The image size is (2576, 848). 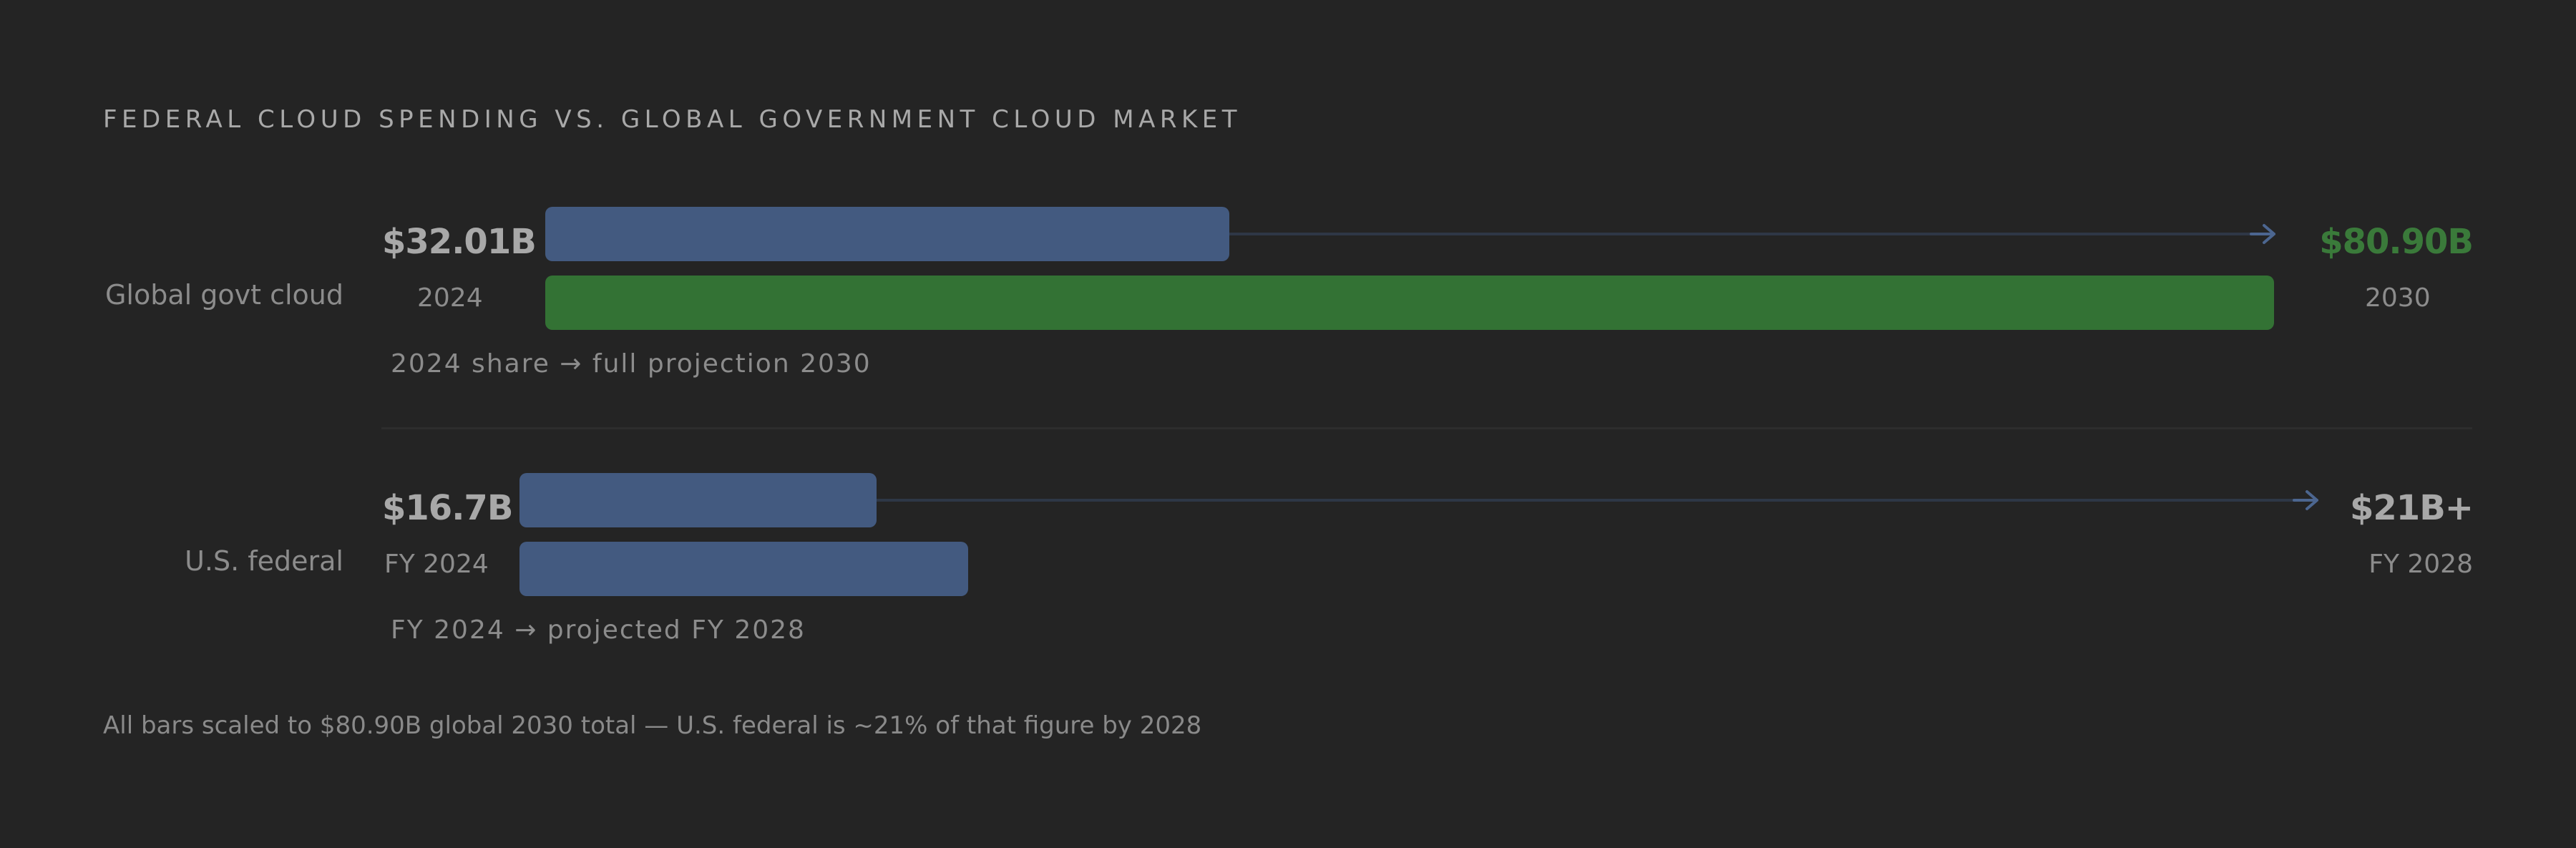 What do you see at coordinates (1587, 501) in the screenshot?
I see `trend-track-federal` at bounding box center [1587, 501].